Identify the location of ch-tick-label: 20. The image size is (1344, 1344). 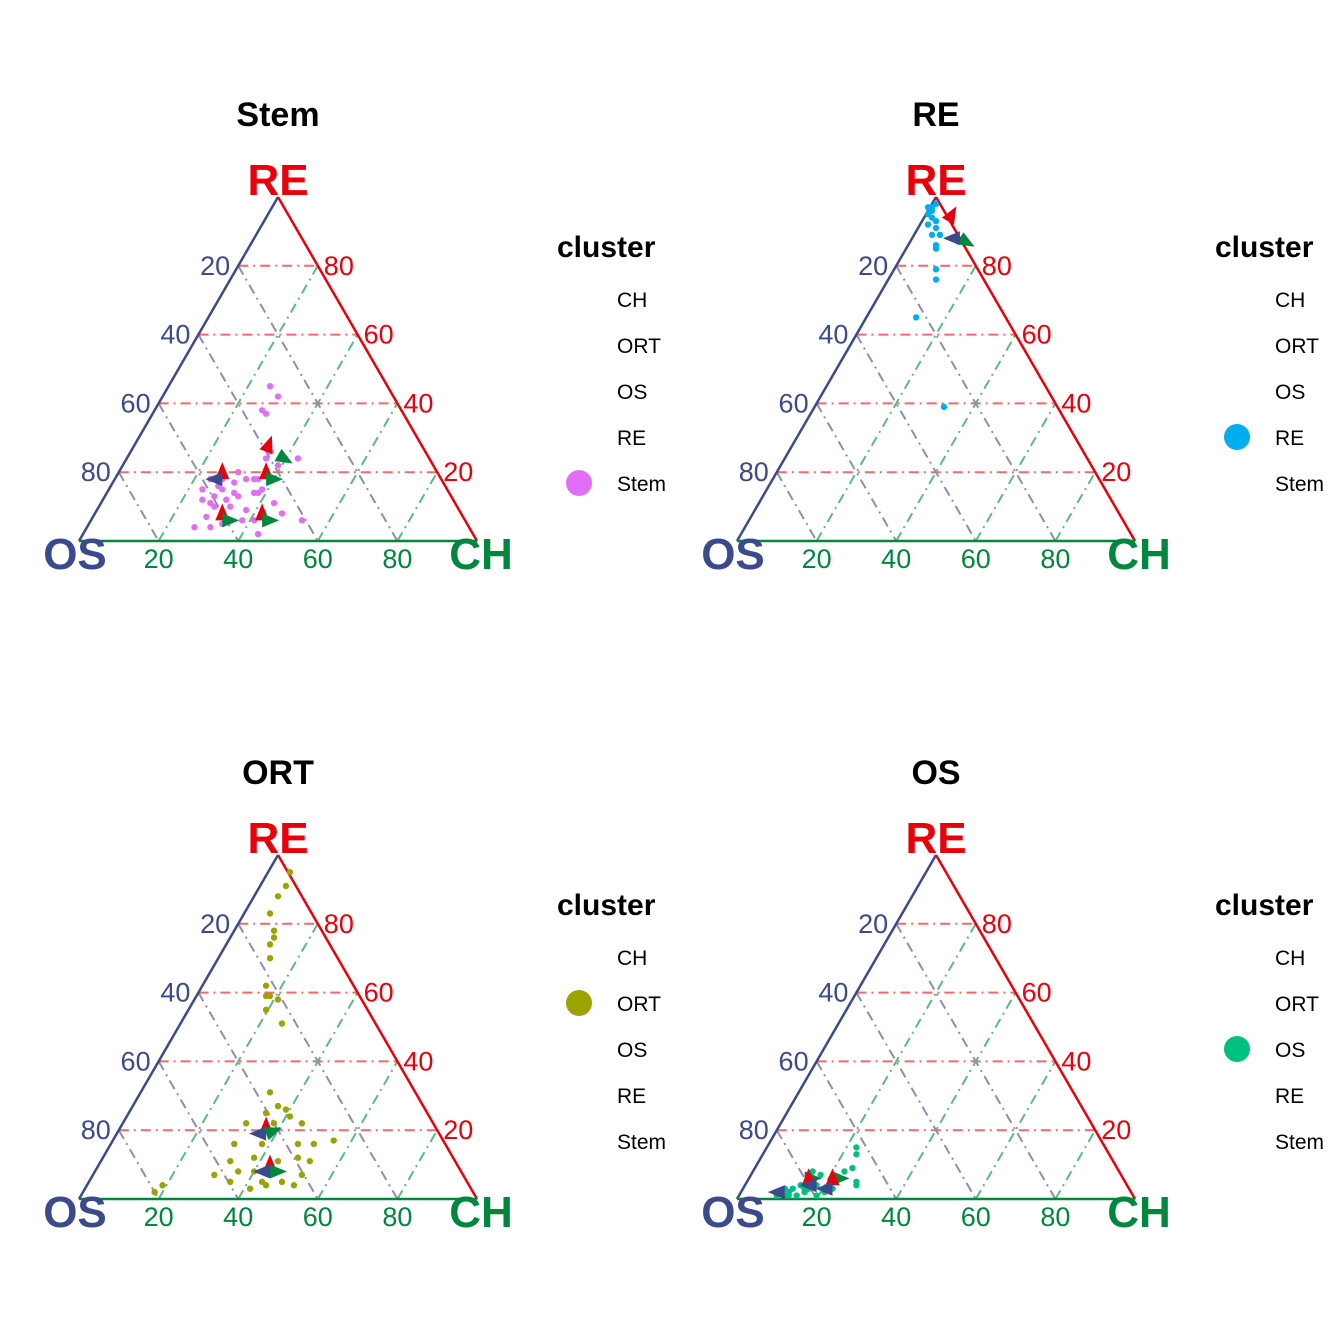
(817, 1217).